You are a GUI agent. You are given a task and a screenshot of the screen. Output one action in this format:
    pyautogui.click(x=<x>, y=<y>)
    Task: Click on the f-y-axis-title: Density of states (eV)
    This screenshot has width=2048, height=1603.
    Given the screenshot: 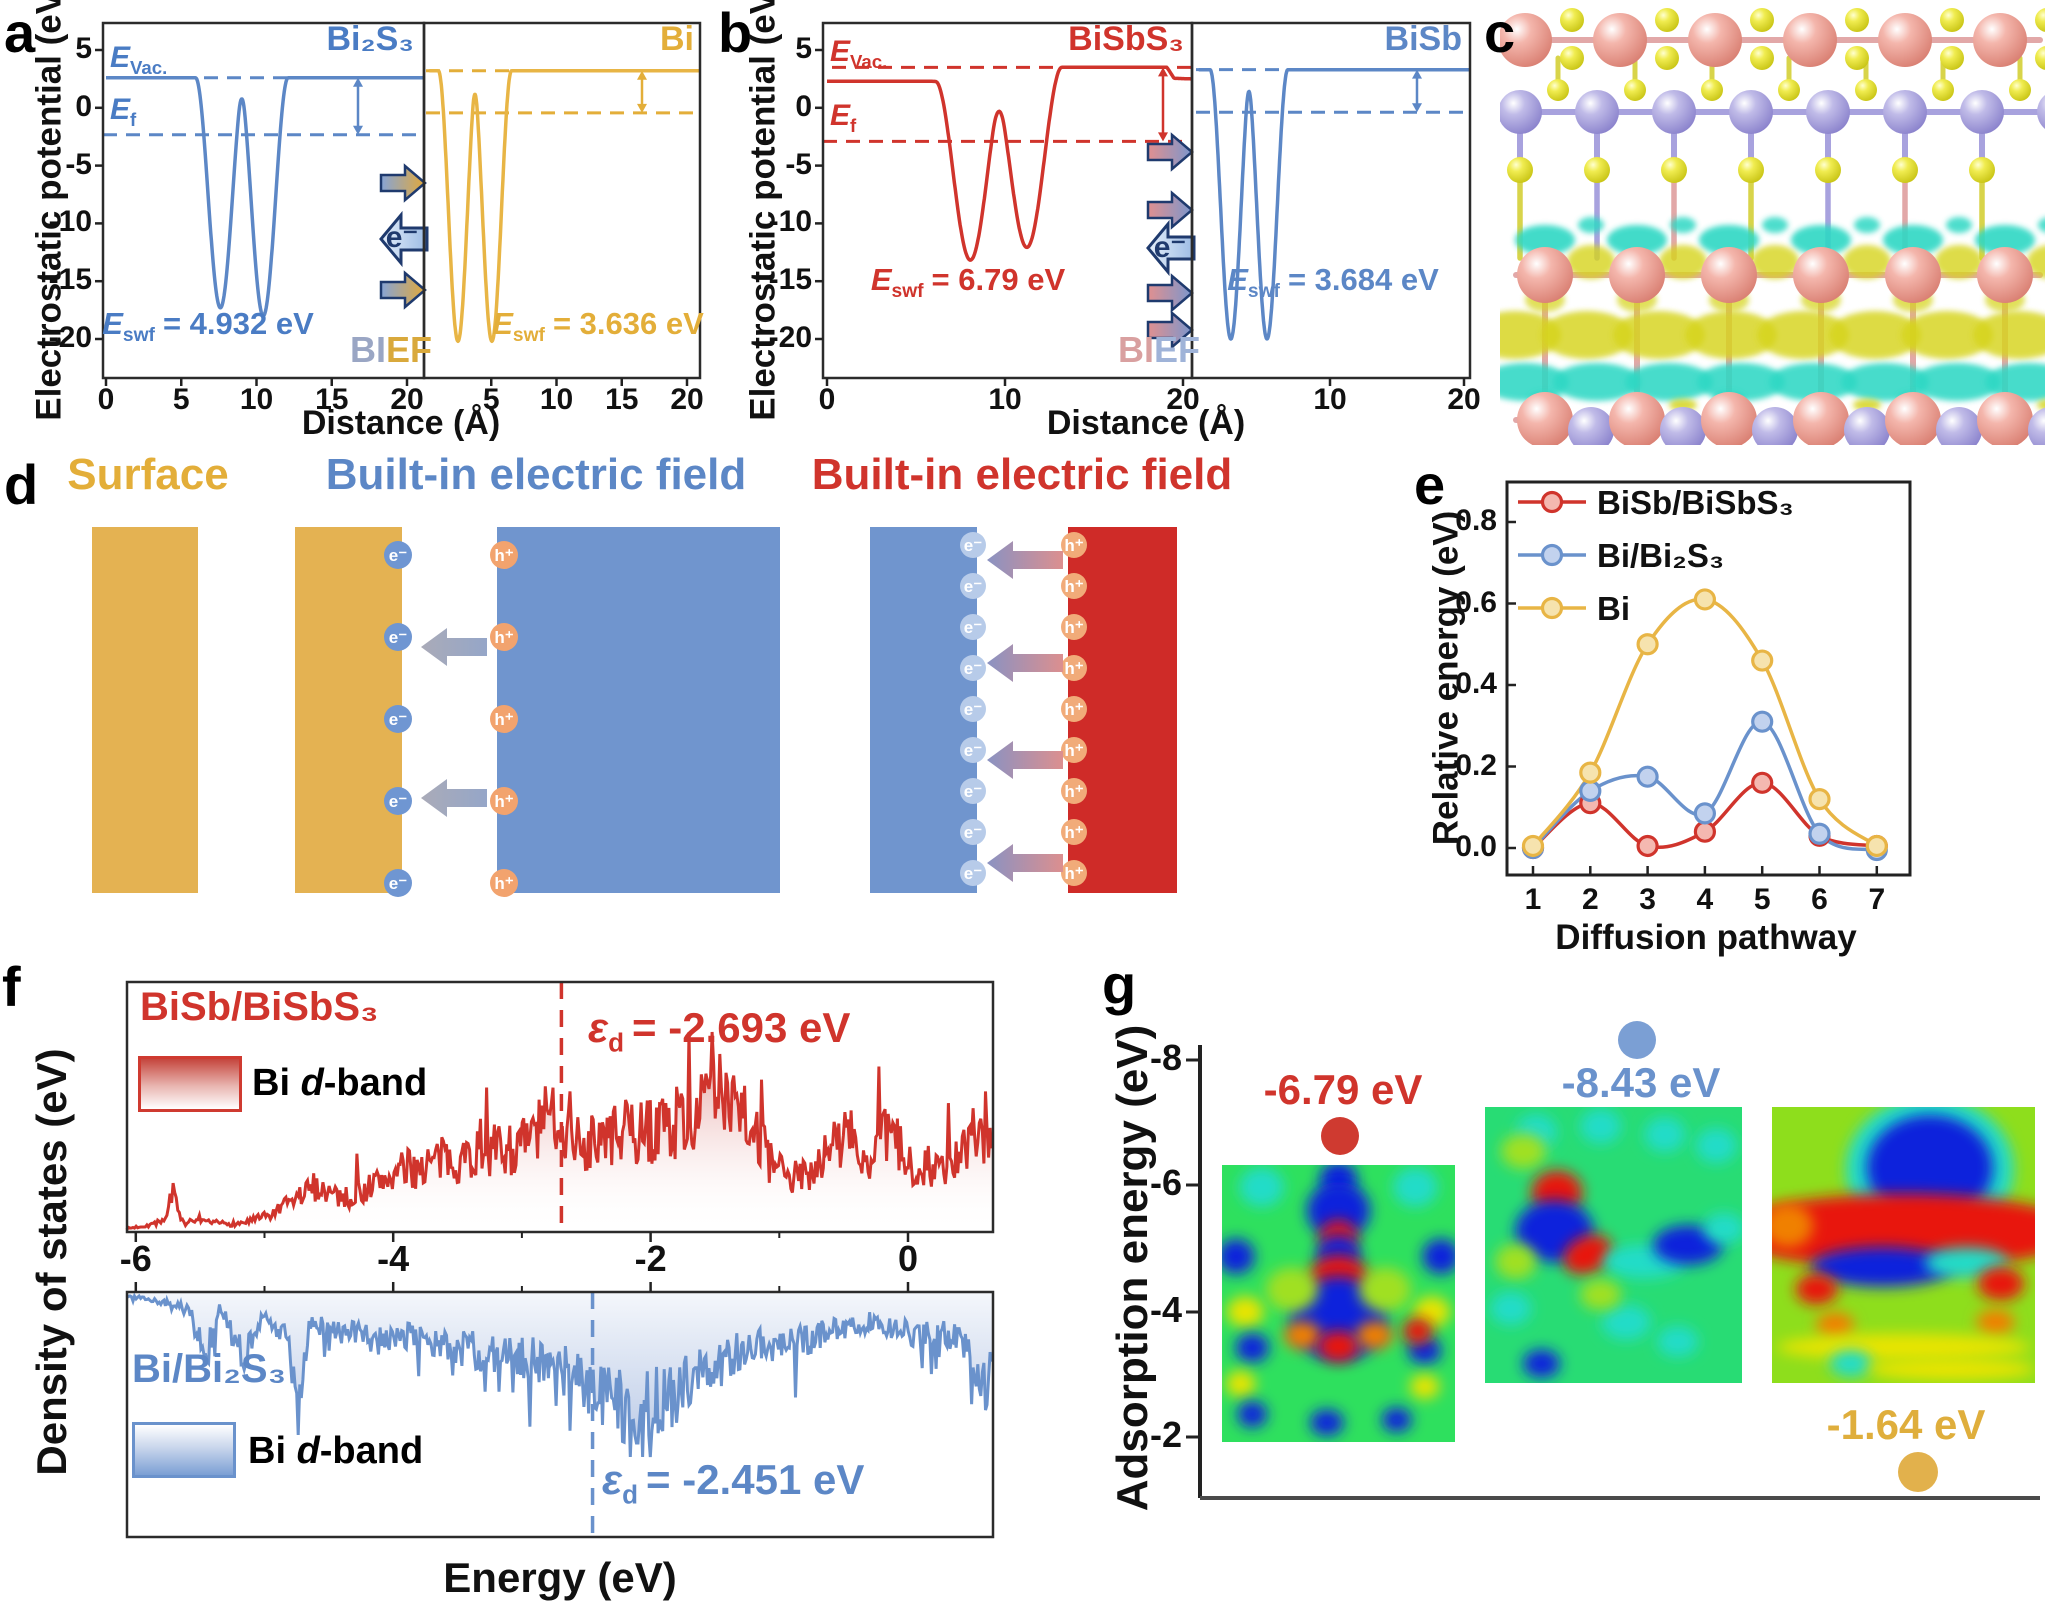 What is the action you would take?
    pyautogui.click(x=51, y=1262)
    